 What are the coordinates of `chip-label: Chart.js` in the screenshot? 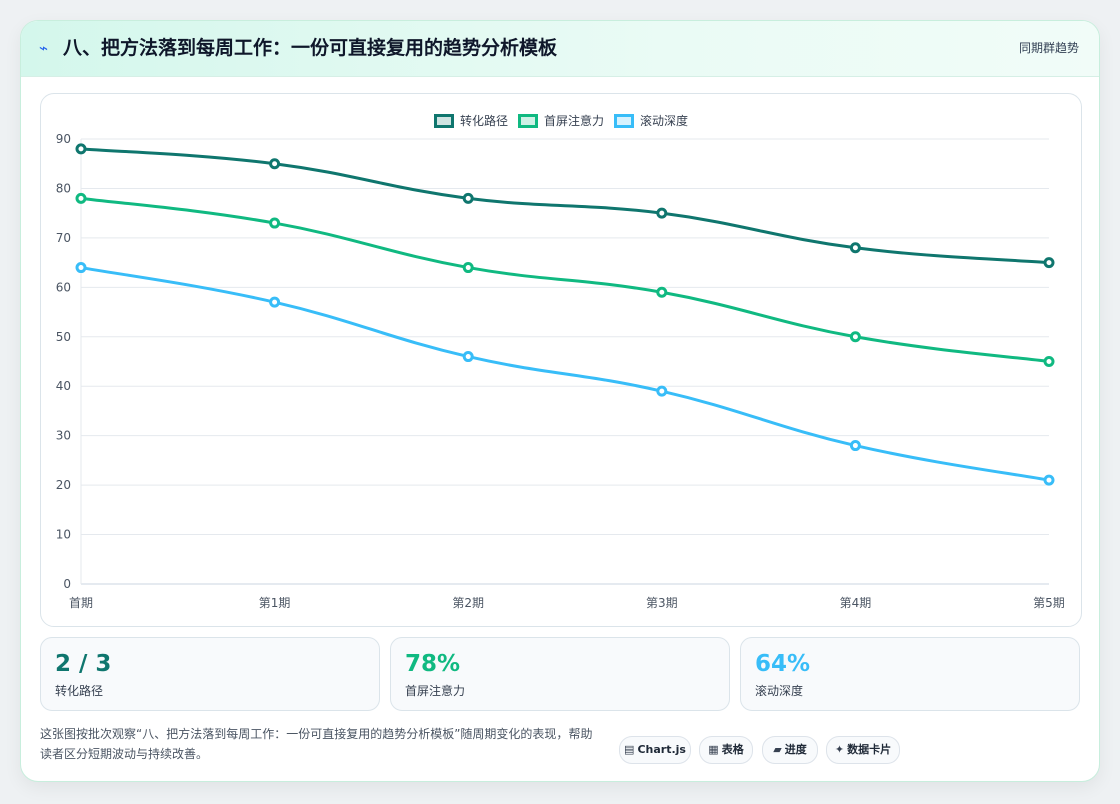 It's located at (661, 749).